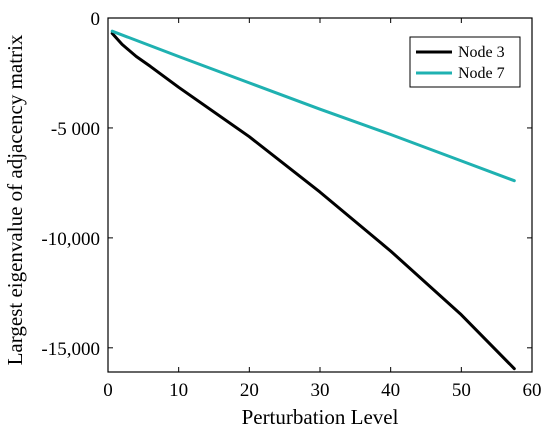  What do you see at coordinates (75, 129) in the screenshot?
I see `y-tick-label: -5 000` at bounding box center [75, 129].